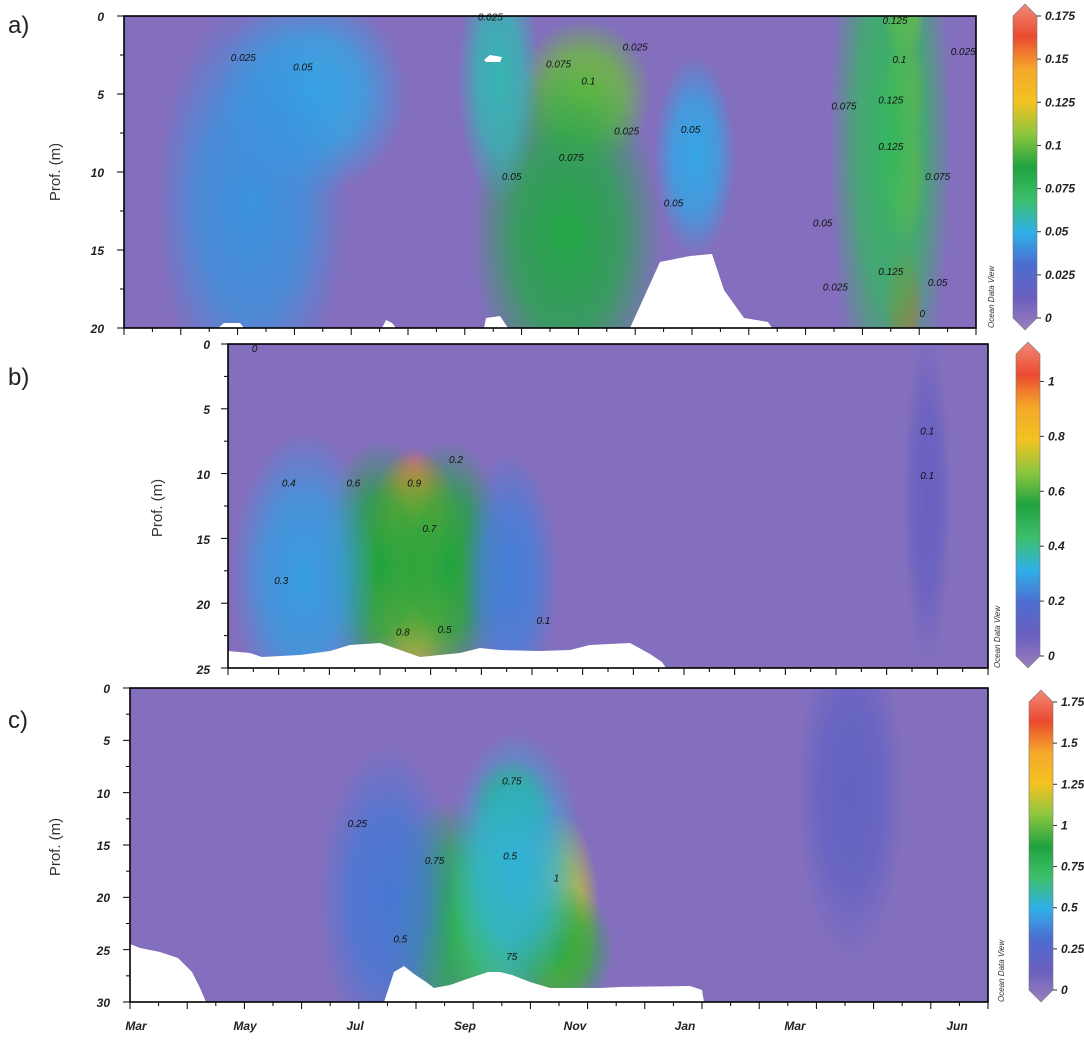  I want to click on panel-b-ylabel: Prof. (m), so click(157, 508).